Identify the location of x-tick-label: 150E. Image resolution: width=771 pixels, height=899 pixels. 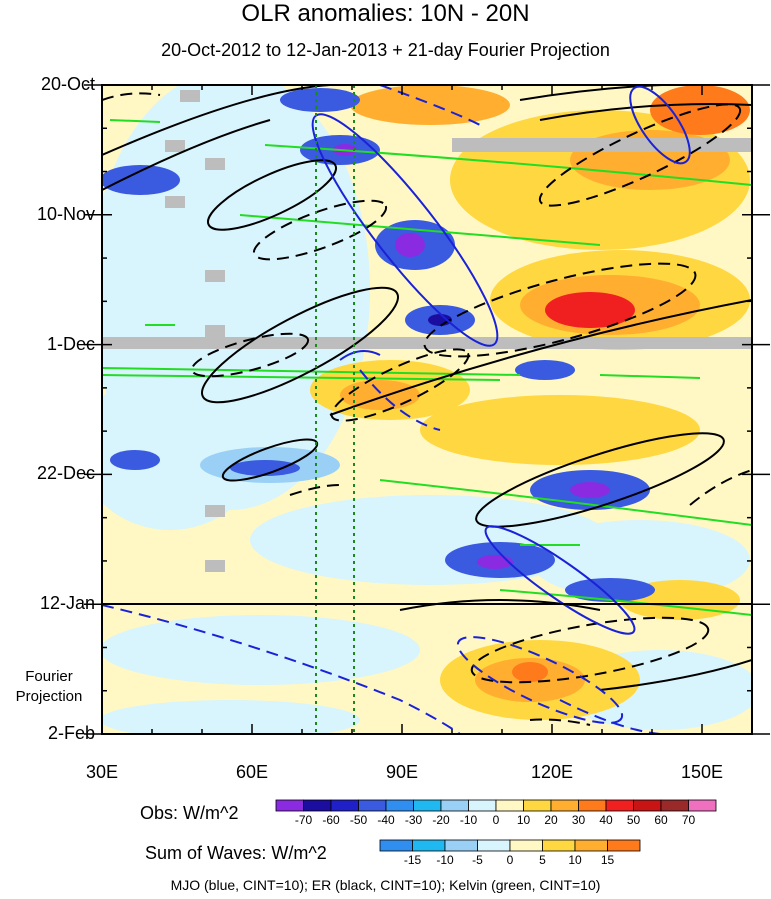
(702, 772).